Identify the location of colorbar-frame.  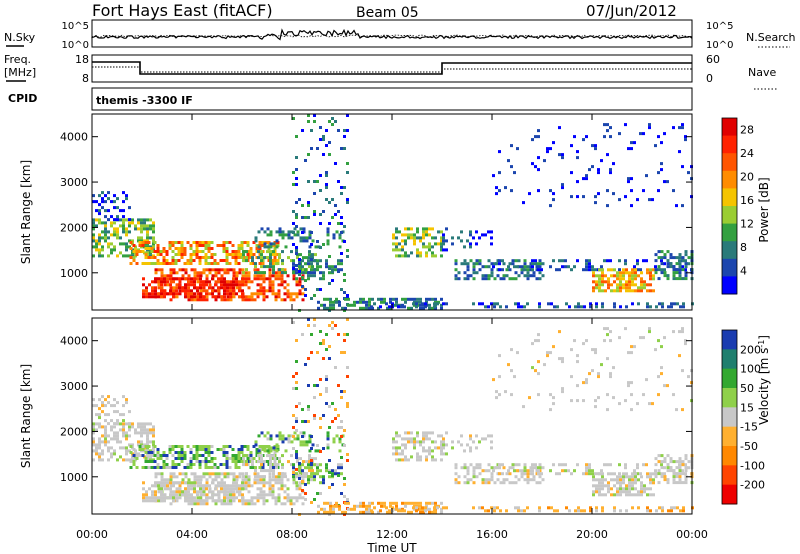
(729, 206).